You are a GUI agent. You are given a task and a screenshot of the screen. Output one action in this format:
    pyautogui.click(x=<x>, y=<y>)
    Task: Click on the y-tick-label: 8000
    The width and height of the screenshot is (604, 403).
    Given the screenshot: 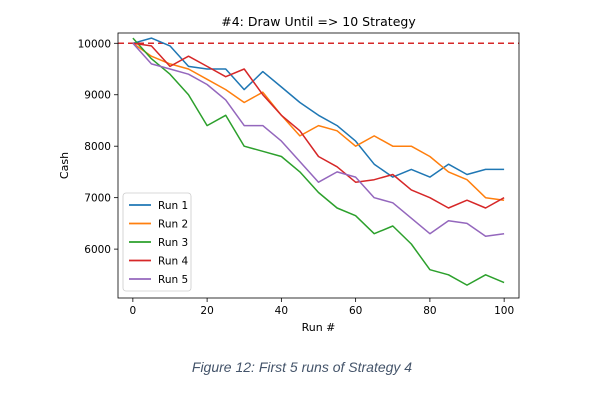 What is the action you would take?
    pyautogui.click(x=97, y=147)
    